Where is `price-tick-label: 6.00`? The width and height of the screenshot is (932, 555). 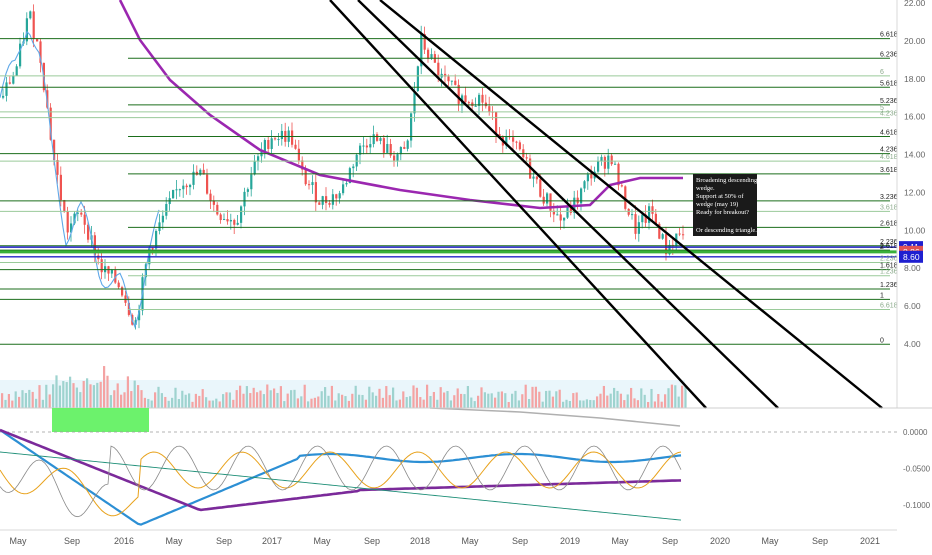 price-tick-label: 6.00 is located at coordinates (912, 306).